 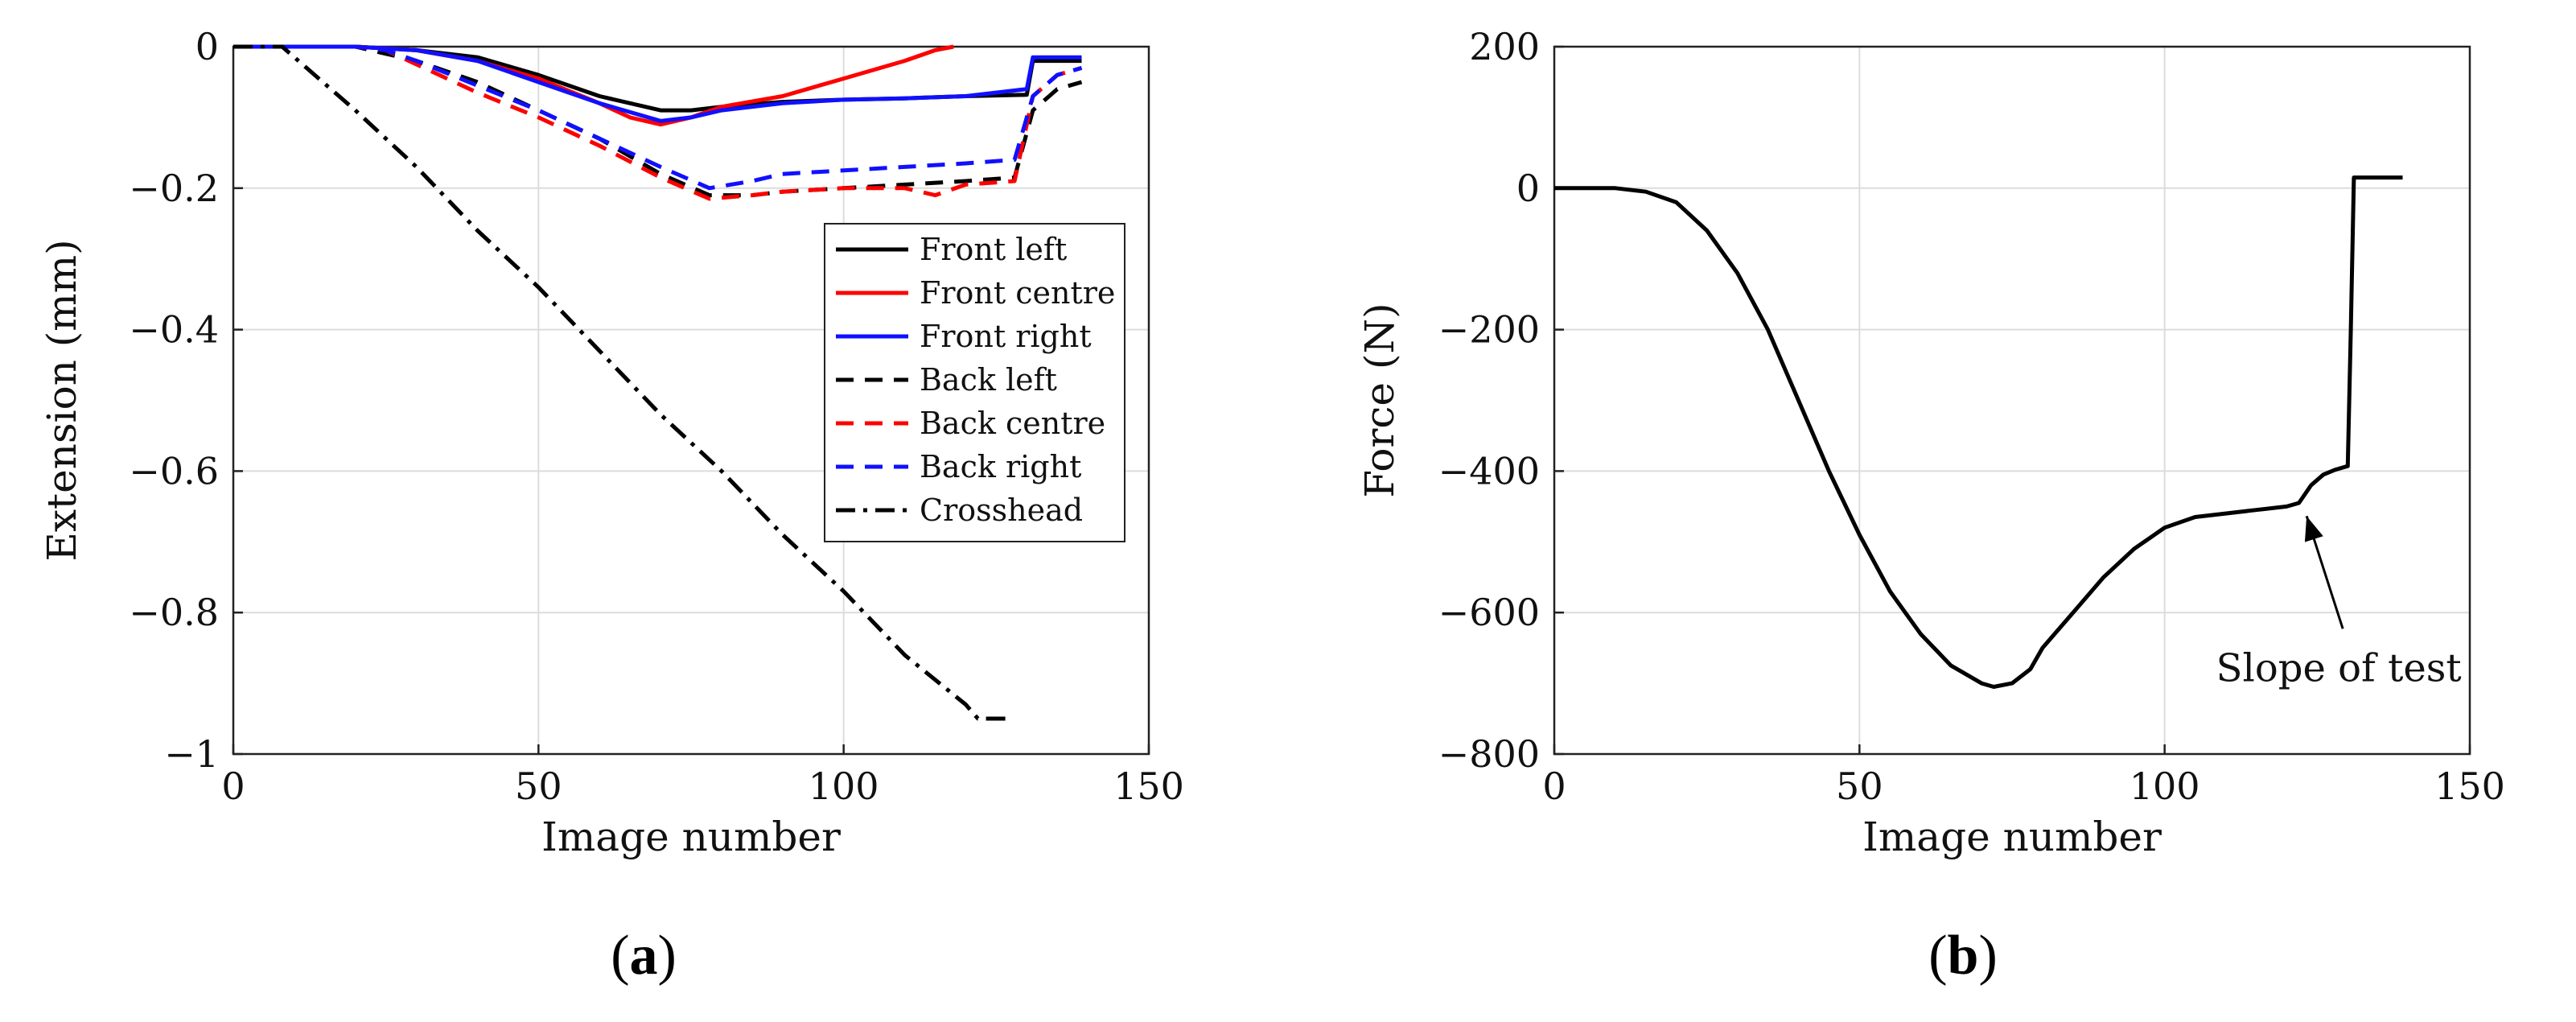 What do you see at coordinates (1489, 754) in the screenshot?
I see `y-tick-label: −800` at bounding box center [1489, 754].